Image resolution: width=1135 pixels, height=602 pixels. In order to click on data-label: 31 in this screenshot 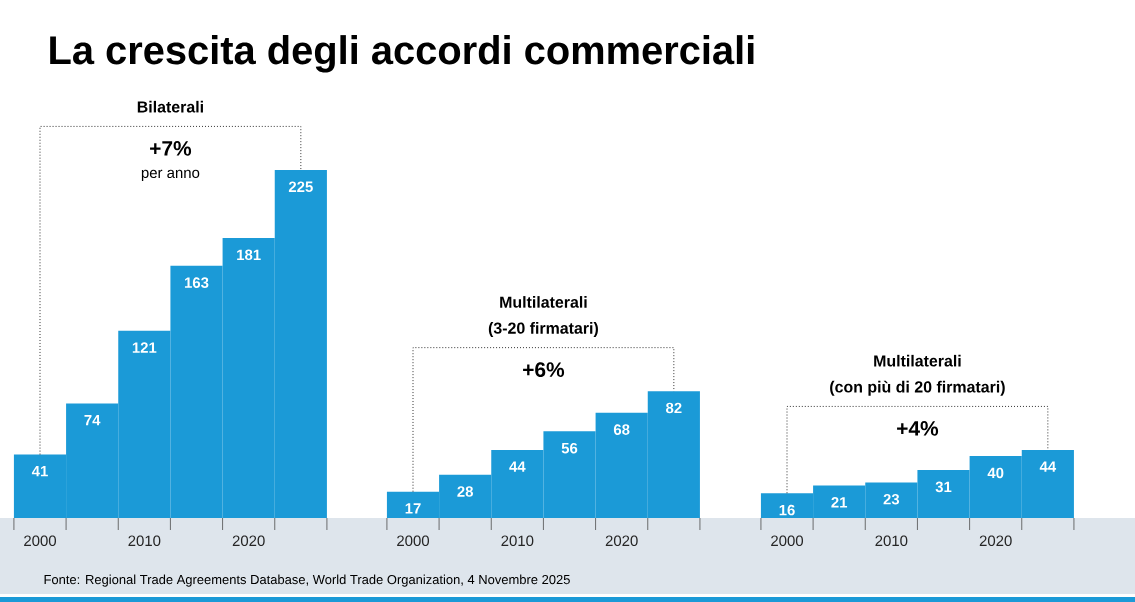, I will do `click(943, 487)`.